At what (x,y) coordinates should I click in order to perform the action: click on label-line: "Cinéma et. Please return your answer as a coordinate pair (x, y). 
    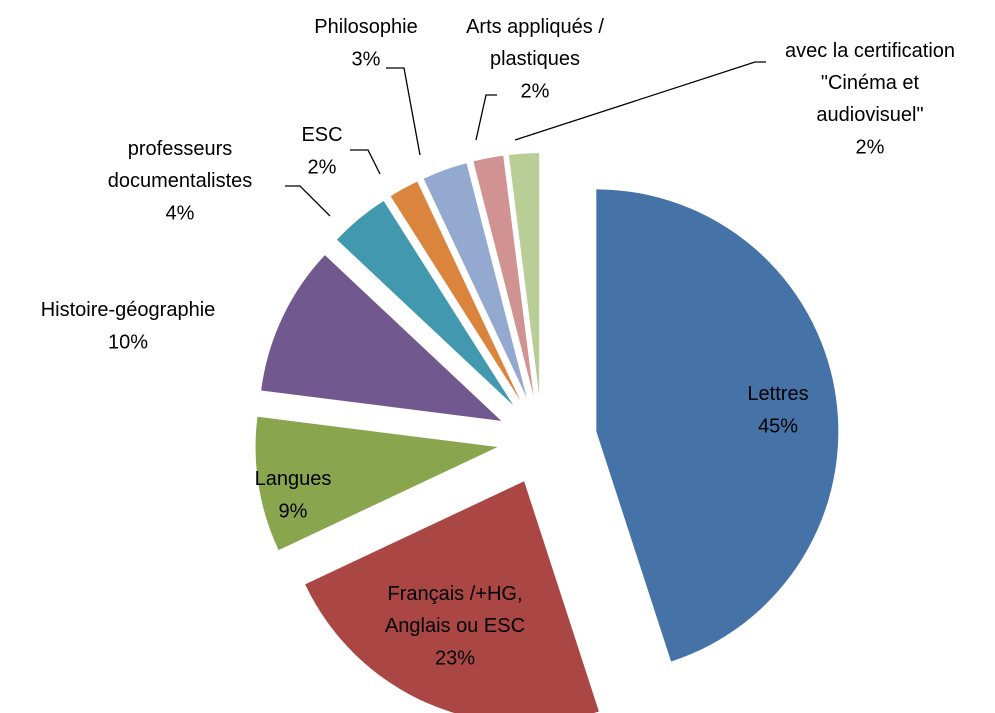
    Looking at the image, I should click on (870, 83).